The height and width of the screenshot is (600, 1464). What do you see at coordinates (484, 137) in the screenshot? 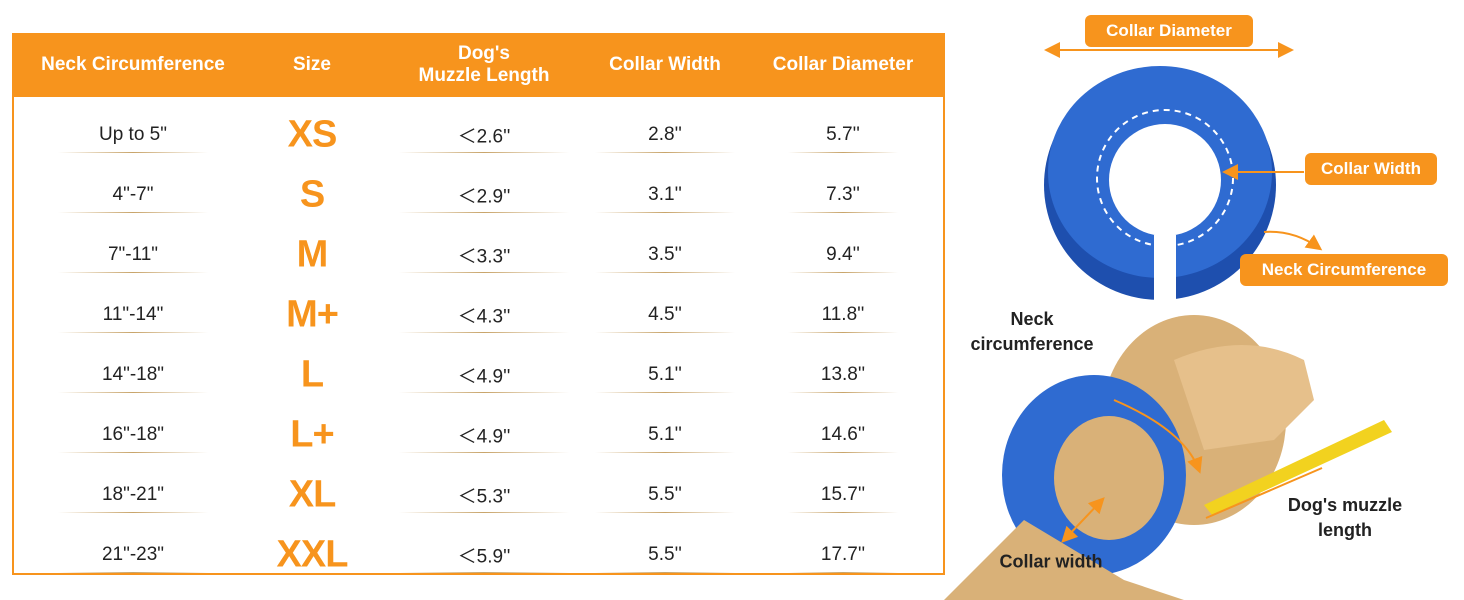
I see `table-cell: ＜2.6''` at bounding box center [484, 137].